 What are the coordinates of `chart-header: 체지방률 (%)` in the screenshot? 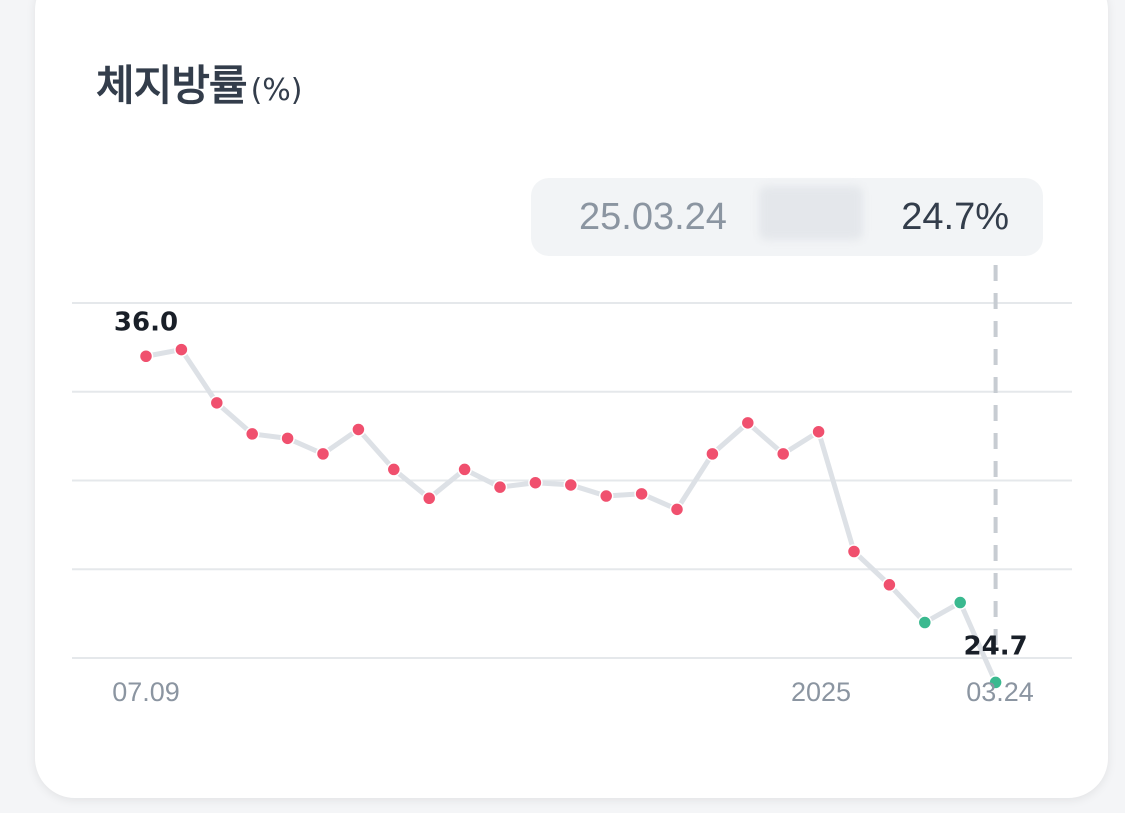 It's located at (199, 82).